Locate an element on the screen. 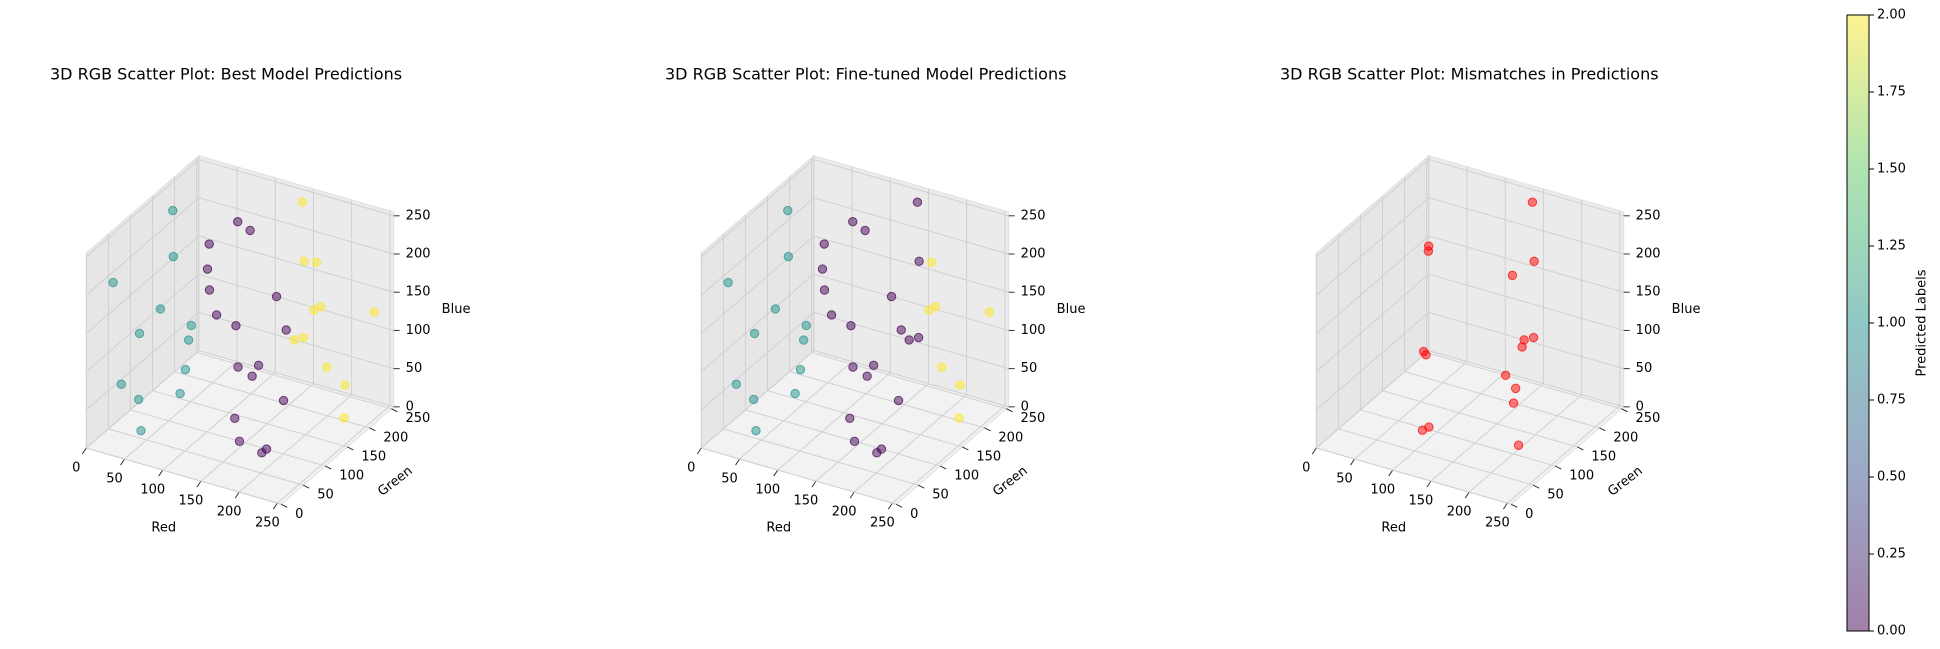 The width and height of the screenshot is (1940, 649). z-tick-label: 0 is located at coordinates (1640, 406).